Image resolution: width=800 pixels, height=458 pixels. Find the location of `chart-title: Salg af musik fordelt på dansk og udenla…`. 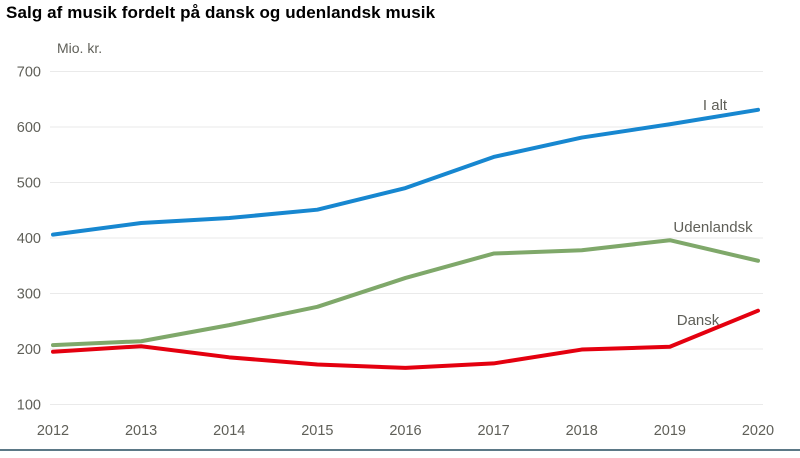

chart-title: Salg af musik fordelt på dansk og udenla… is located at coordinates (221, 12).